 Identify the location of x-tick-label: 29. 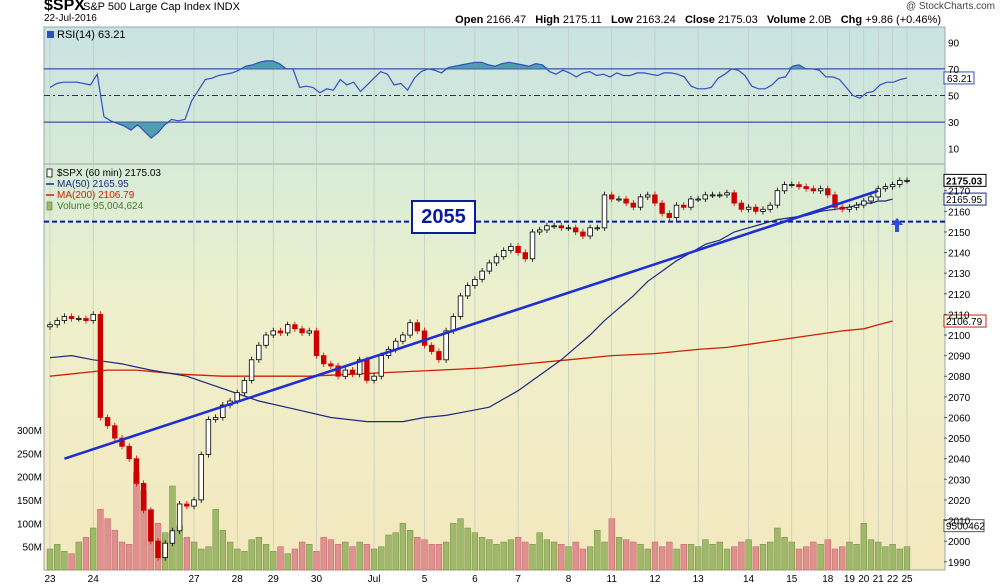
(274, 579).